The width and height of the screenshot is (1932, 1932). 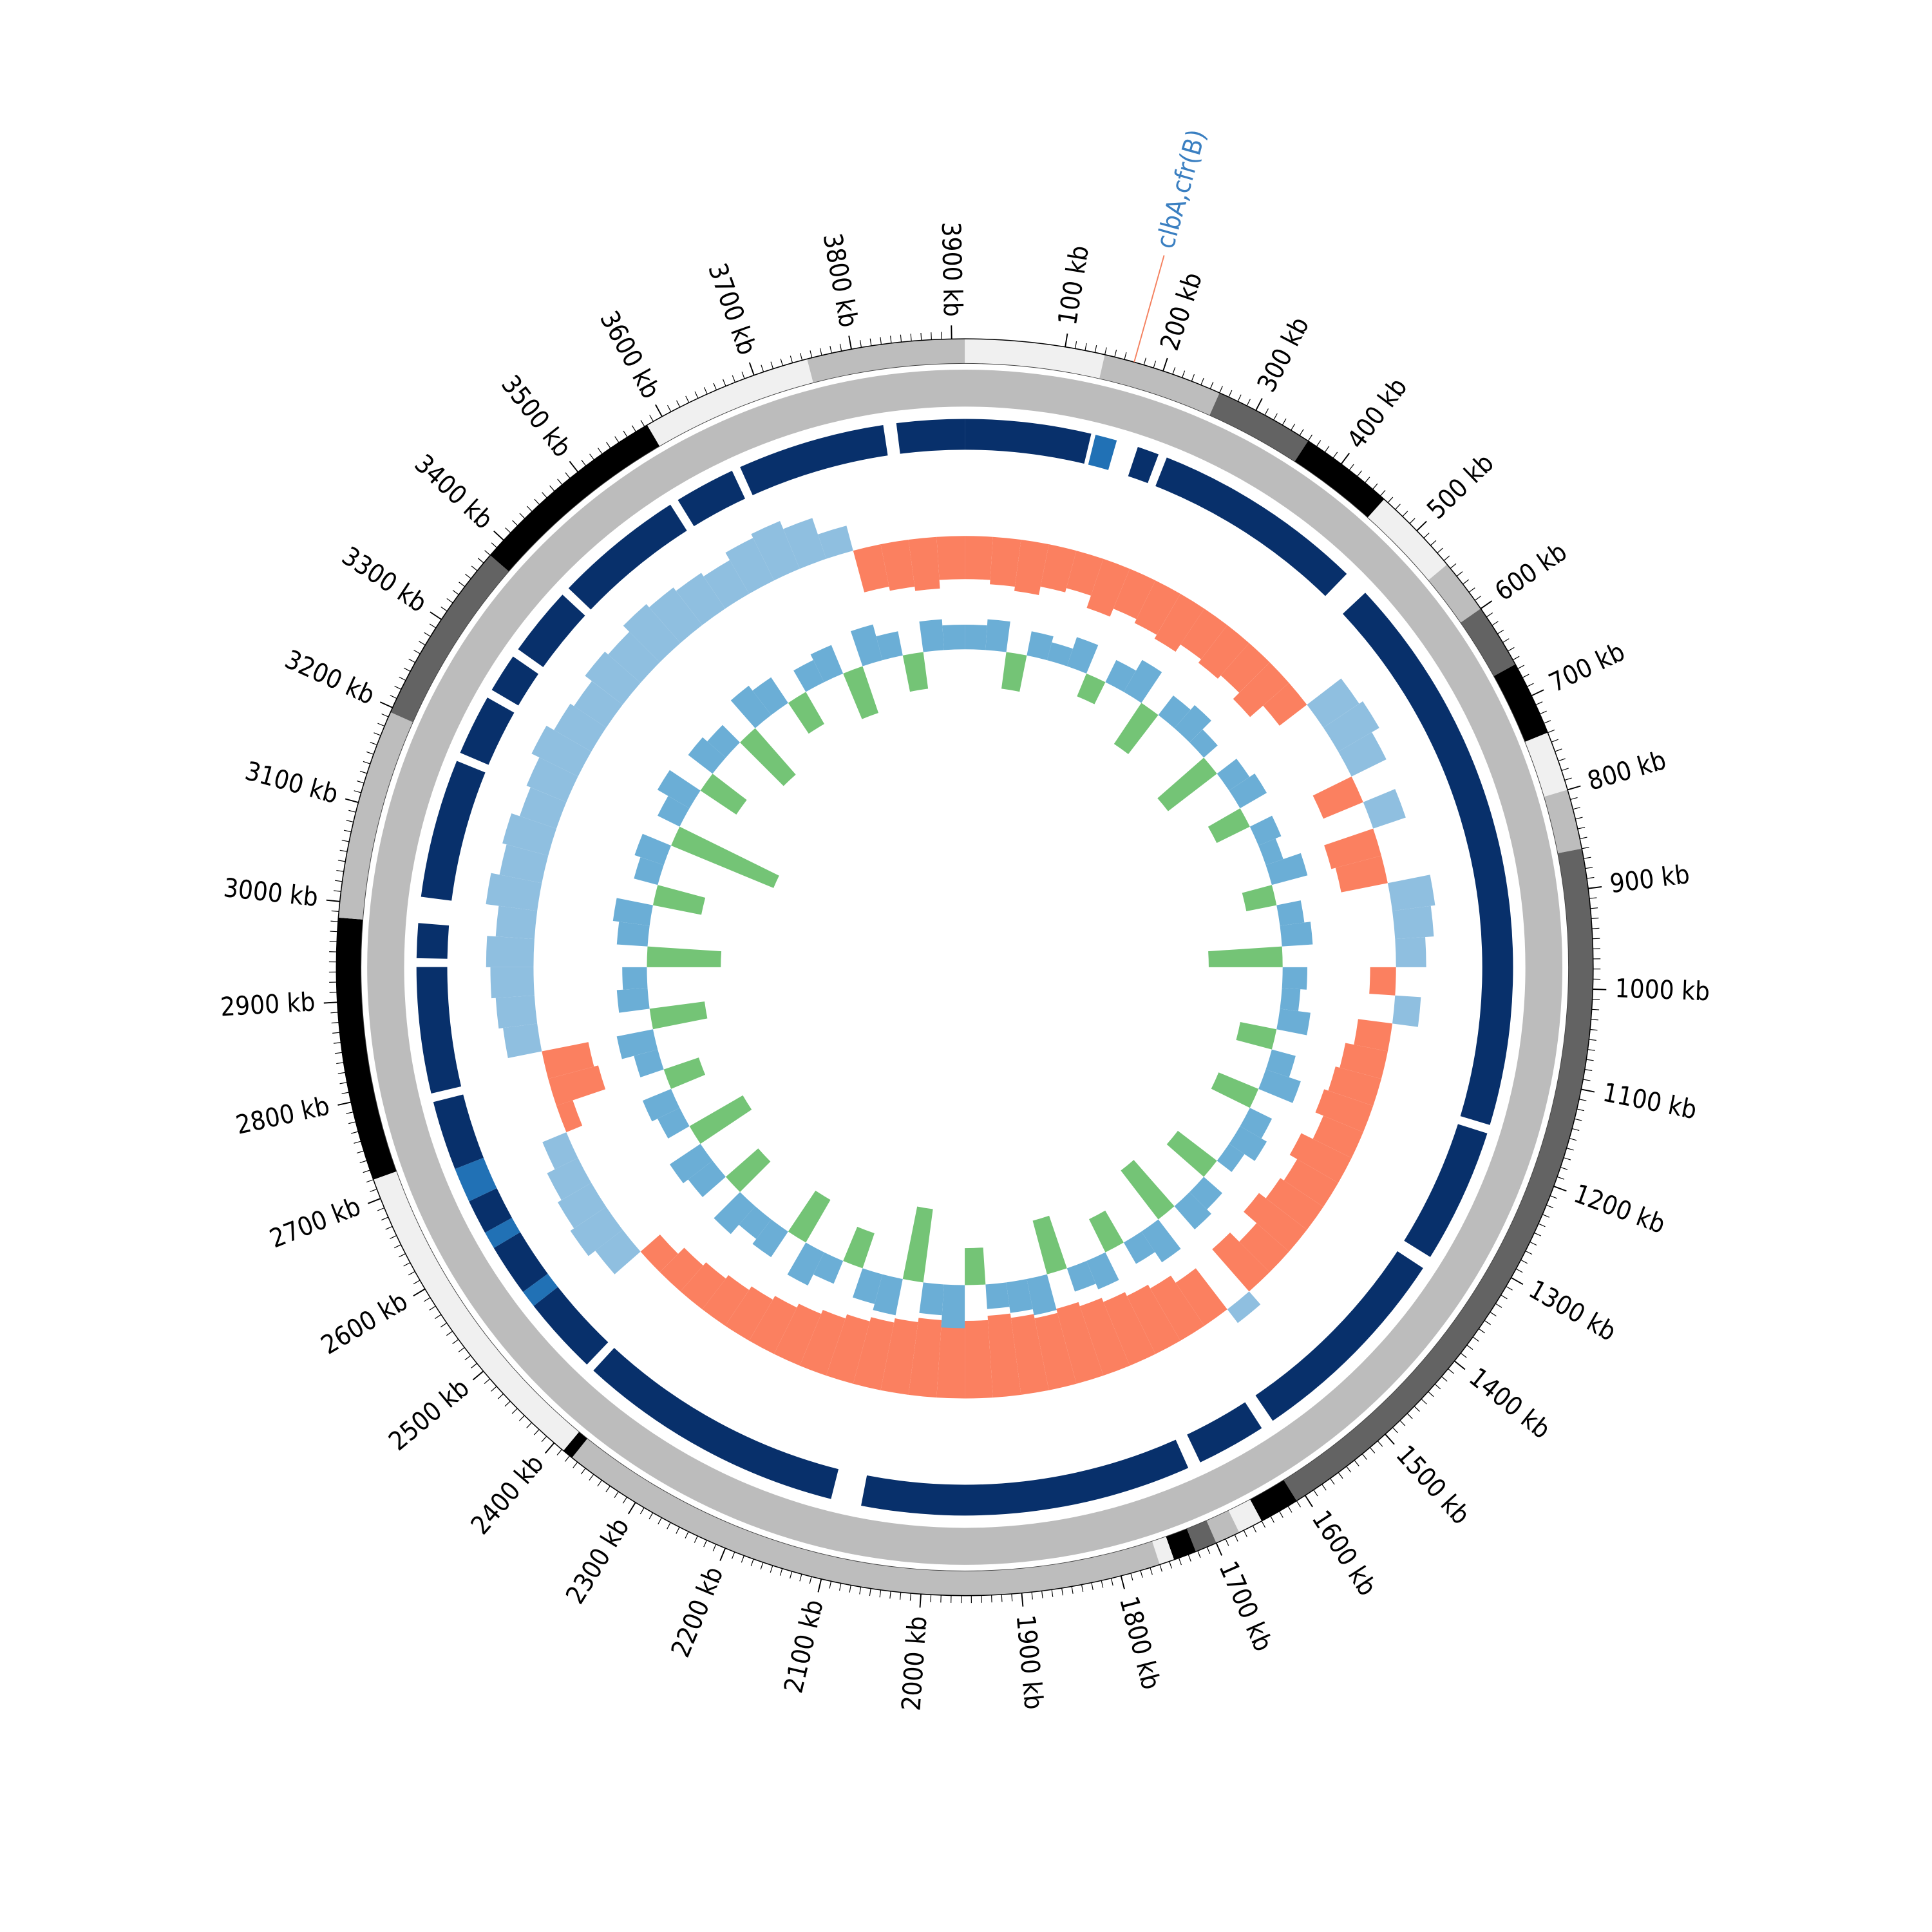 I want to click on tick-label: 3600 kb, so click(x=629, y=355).